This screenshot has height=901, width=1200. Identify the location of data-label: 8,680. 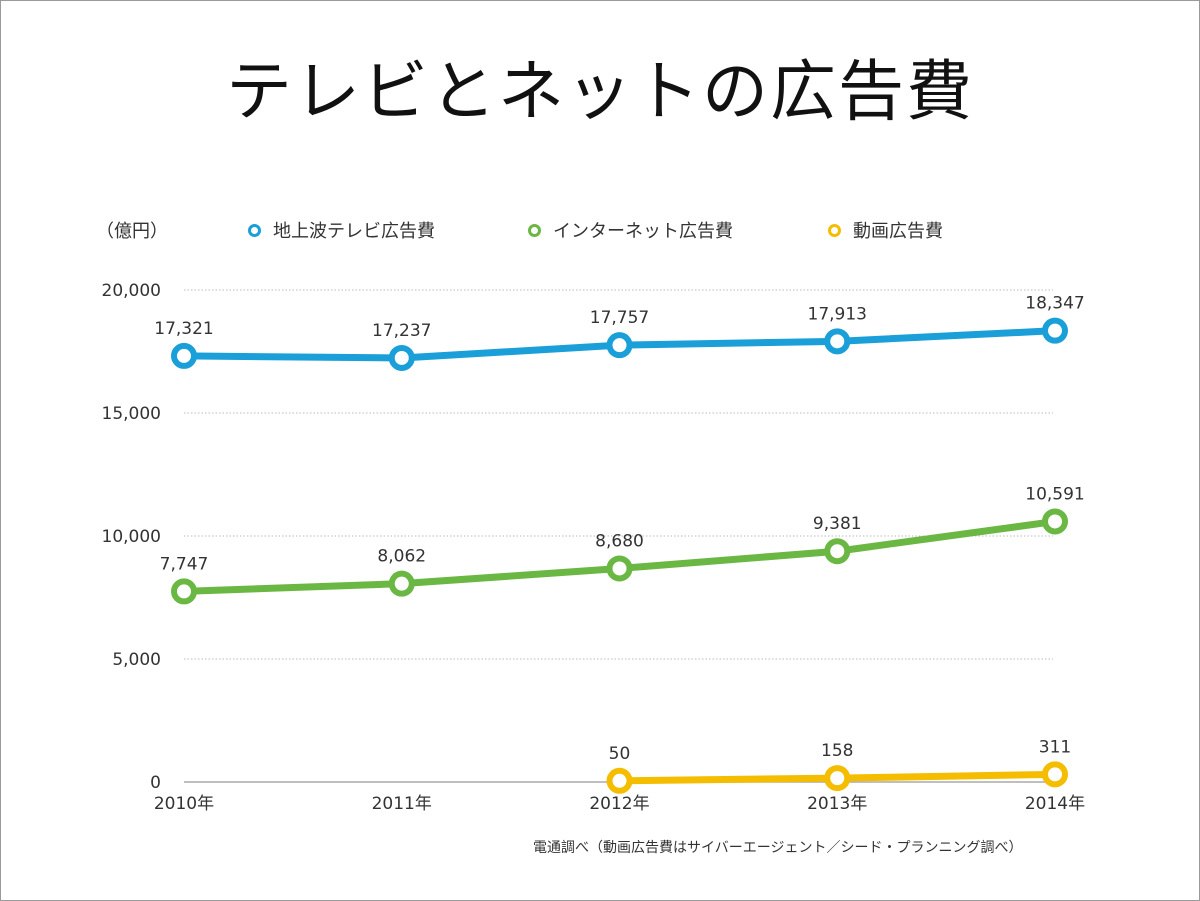
(619, 541).